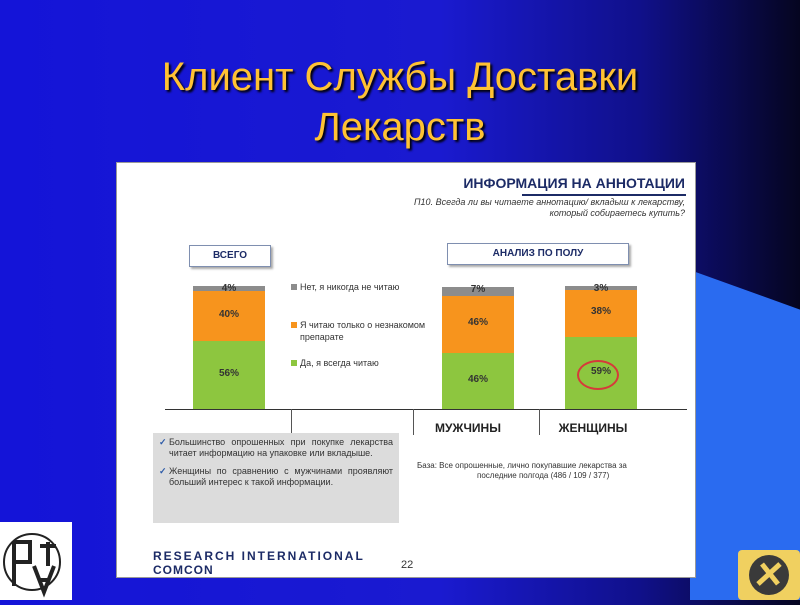 This screenshot has height=605, width=800. I want to click on gender-group-label: АНАЛИЗ ПО ПОЛУ, so click(538, 254).